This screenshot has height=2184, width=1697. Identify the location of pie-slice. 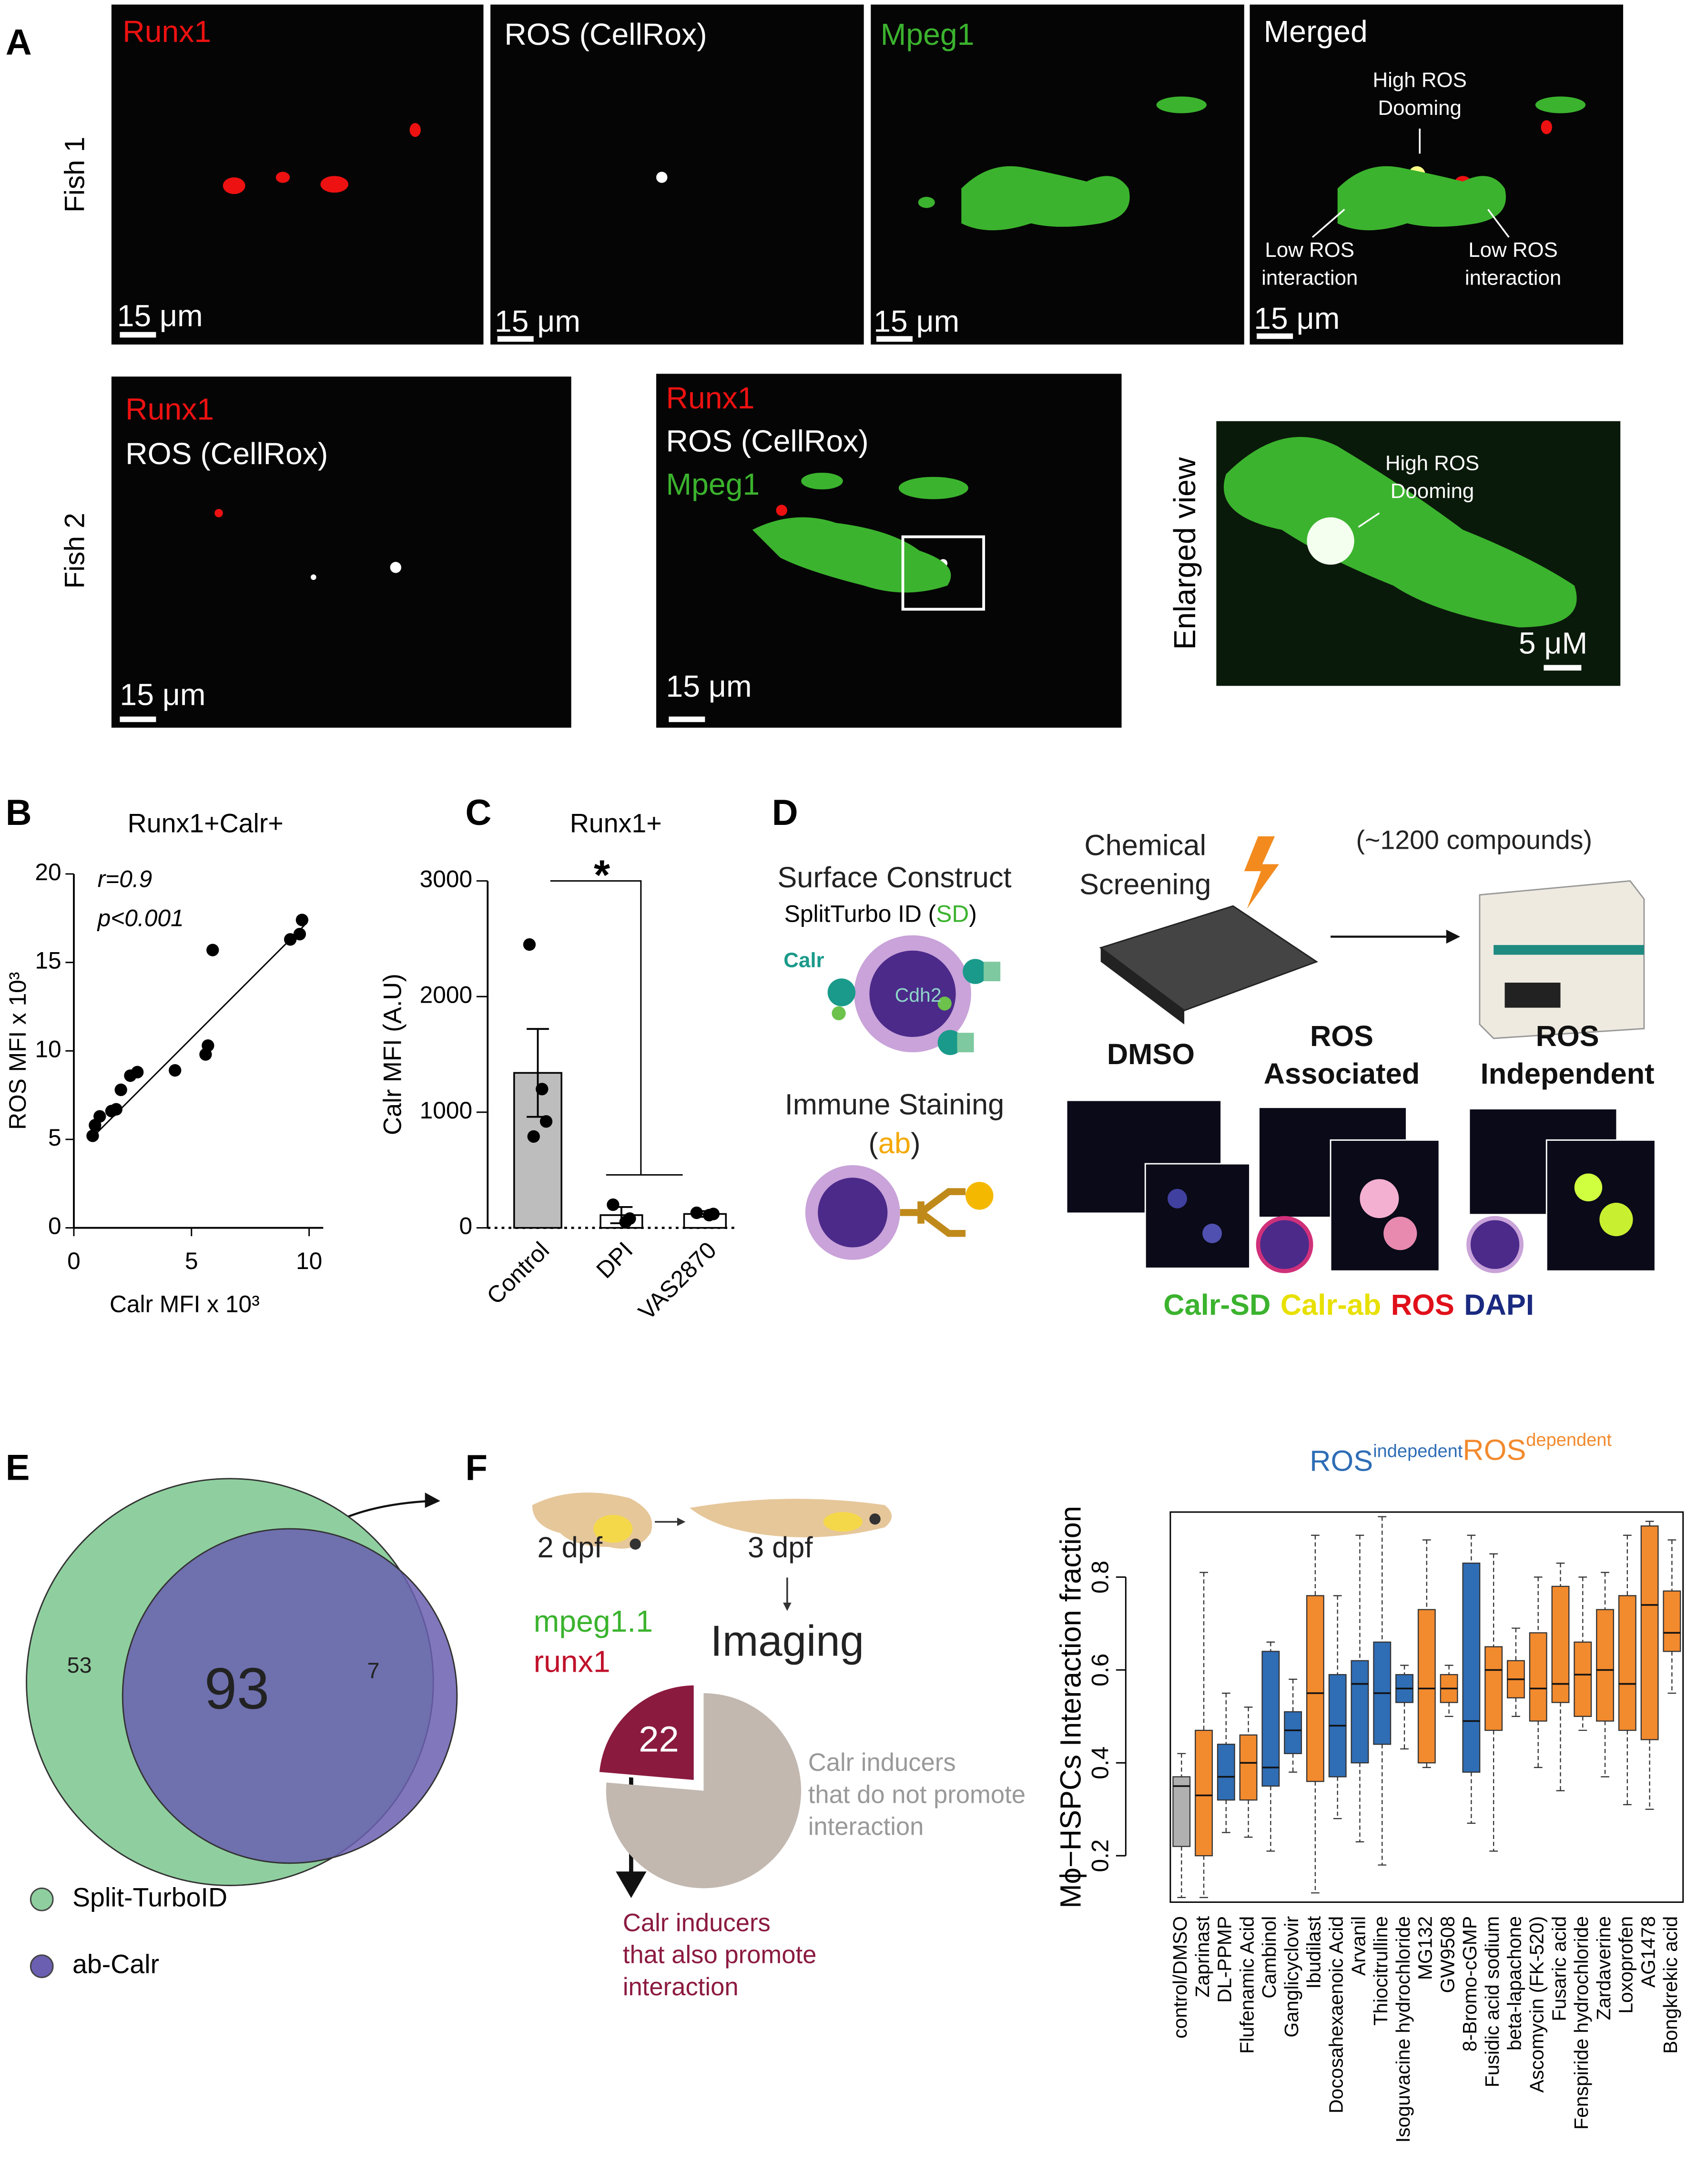
(646, 1733).